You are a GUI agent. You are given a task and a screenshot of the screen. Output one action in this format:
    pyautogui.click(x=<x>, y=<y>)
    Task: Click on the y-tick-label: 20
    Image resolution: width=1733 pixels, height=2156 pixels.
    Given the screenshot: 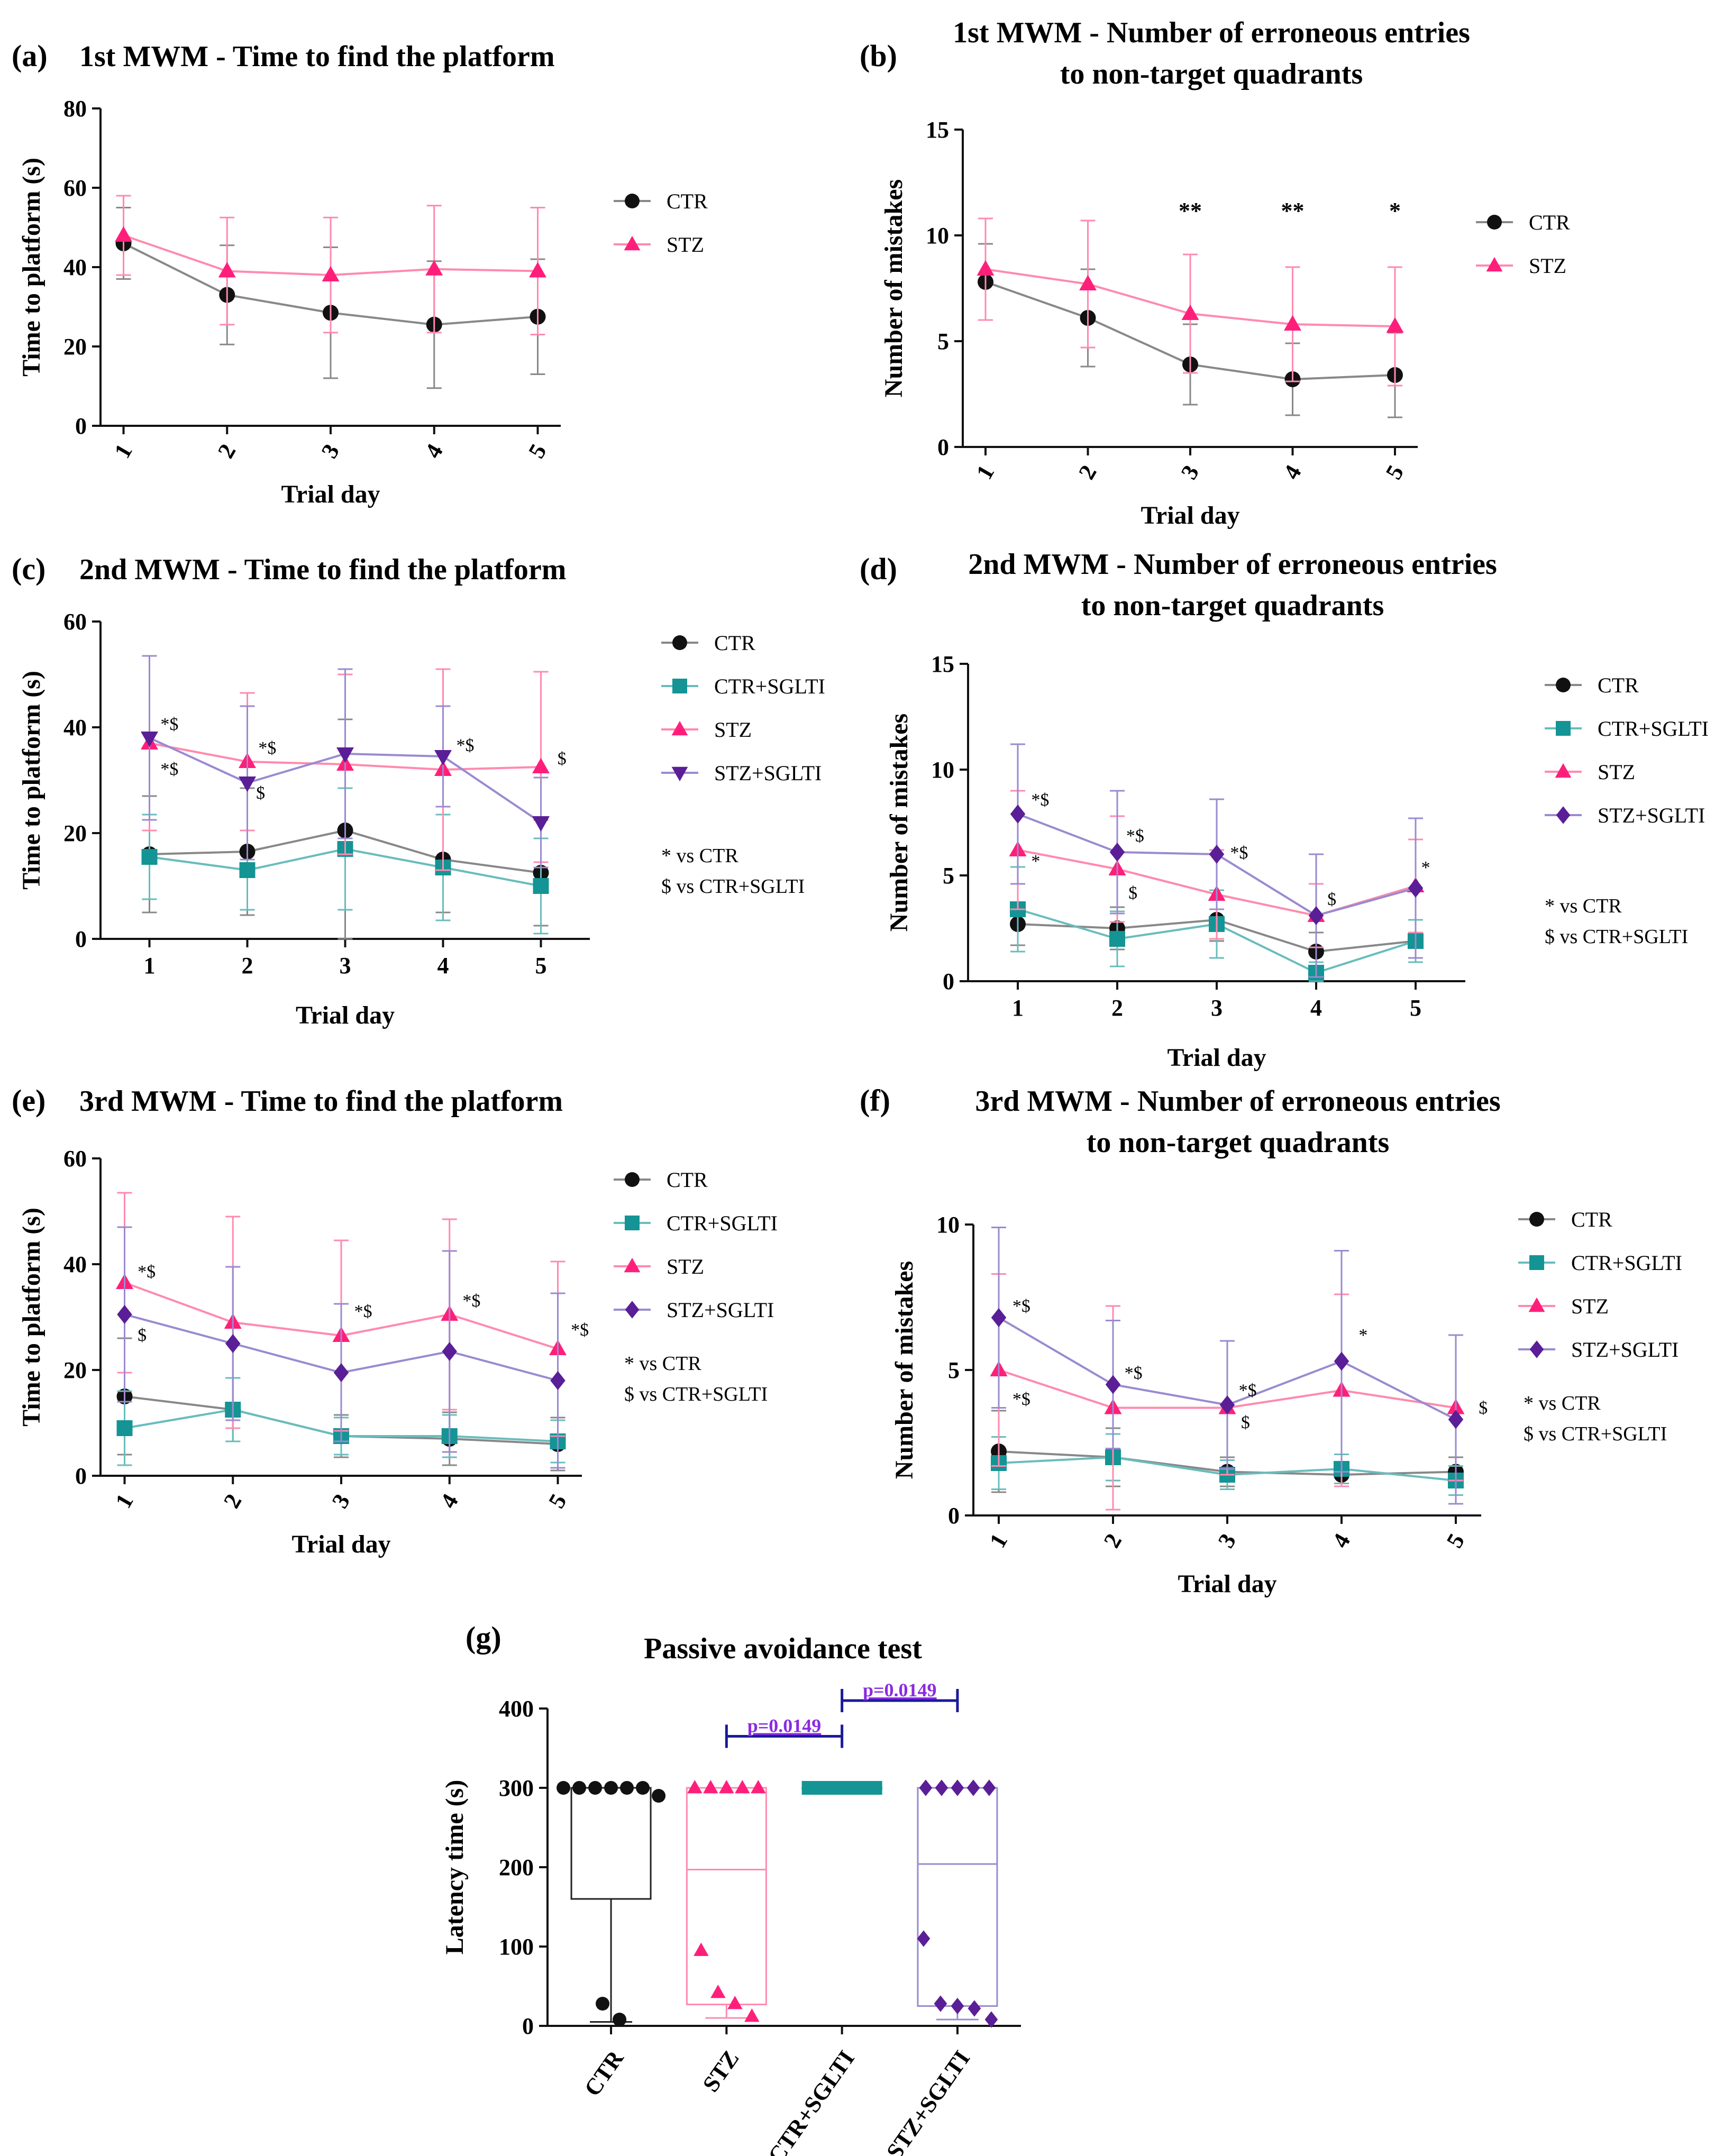 What is the action you would take?
    pyautogui.click(x=75, y=347)
    